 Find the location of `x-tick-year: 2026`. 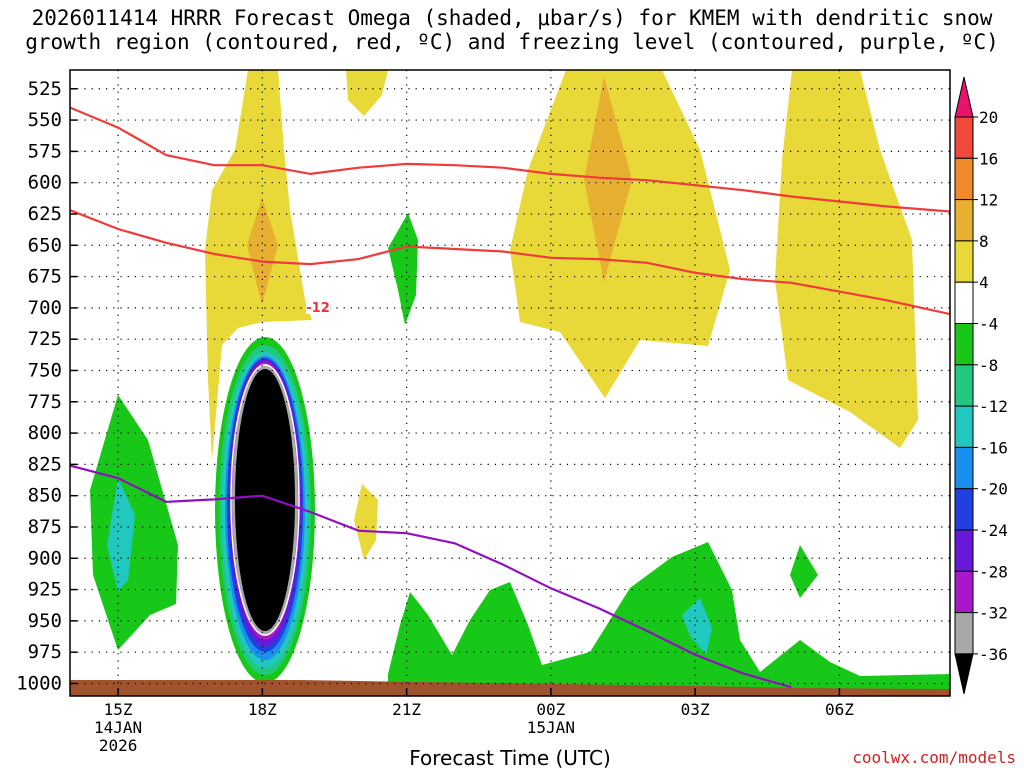

x-tick-year: 2026 is located at coordinates (118, 745).